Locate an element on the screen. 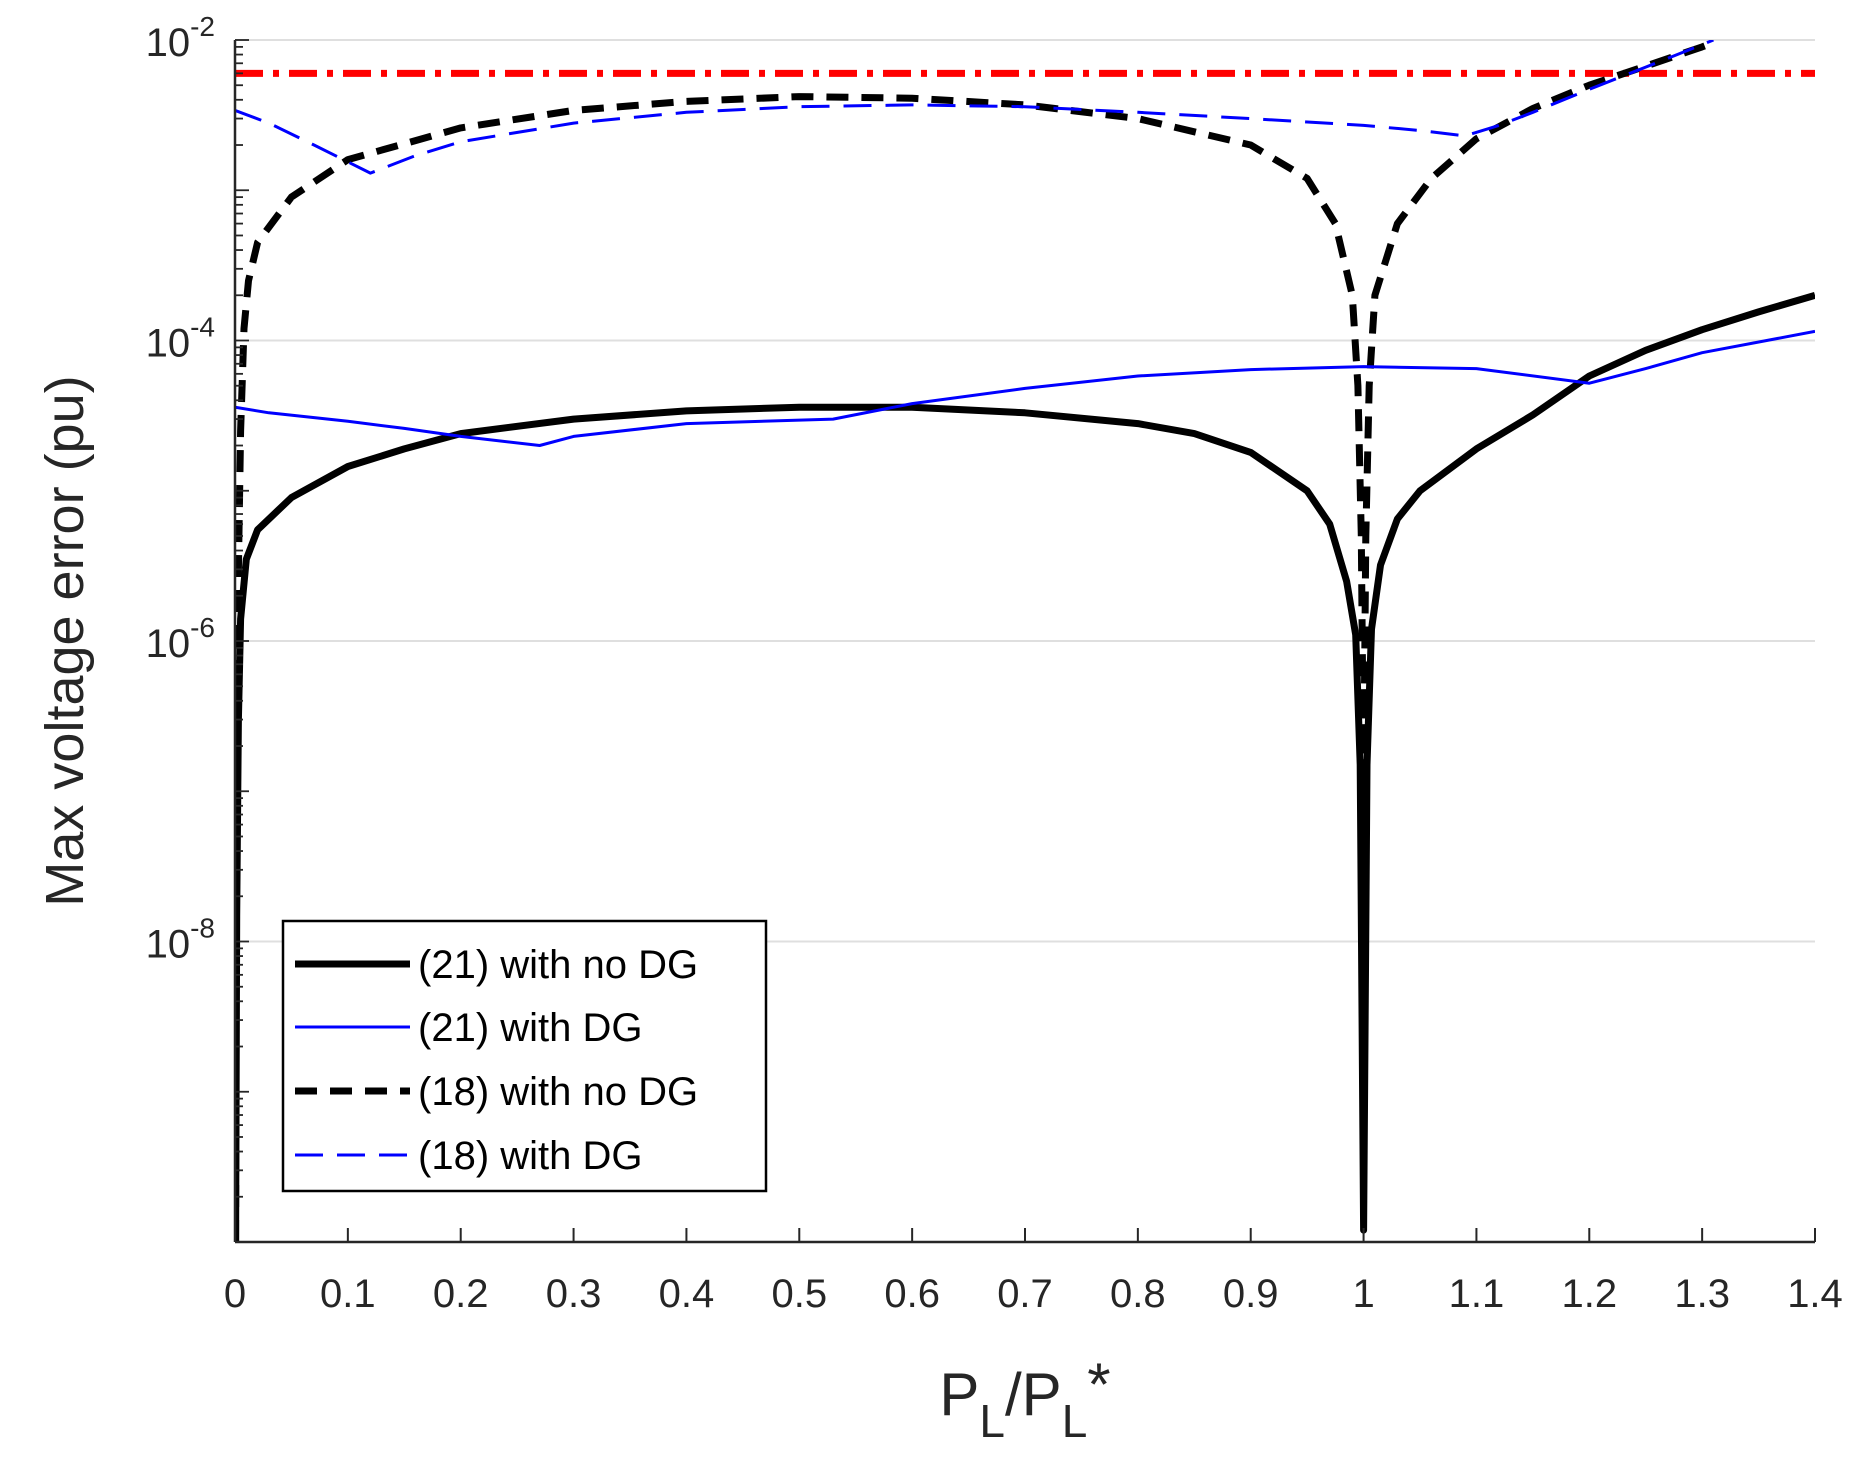 The height and width of the screenshot is (1467, 1859). x-tick-label-11: 1.1 is located at coordinates (1477, 1294).